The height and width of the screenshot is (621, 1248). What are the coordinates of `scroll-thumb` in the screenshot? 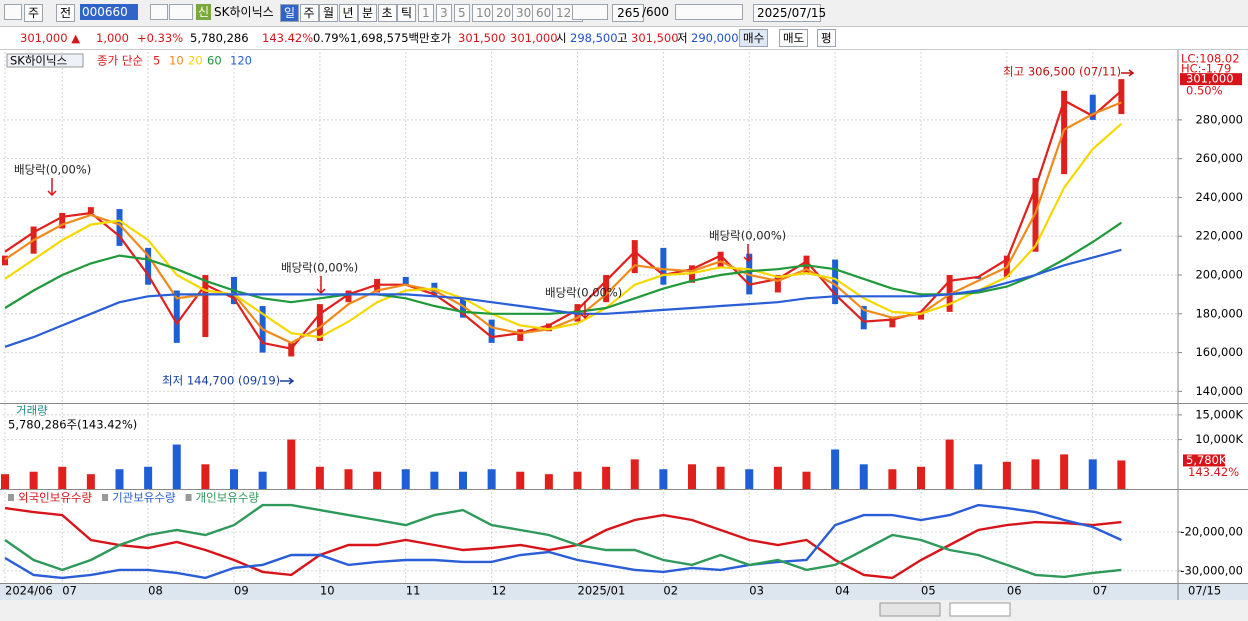 It's located at (980, 609).